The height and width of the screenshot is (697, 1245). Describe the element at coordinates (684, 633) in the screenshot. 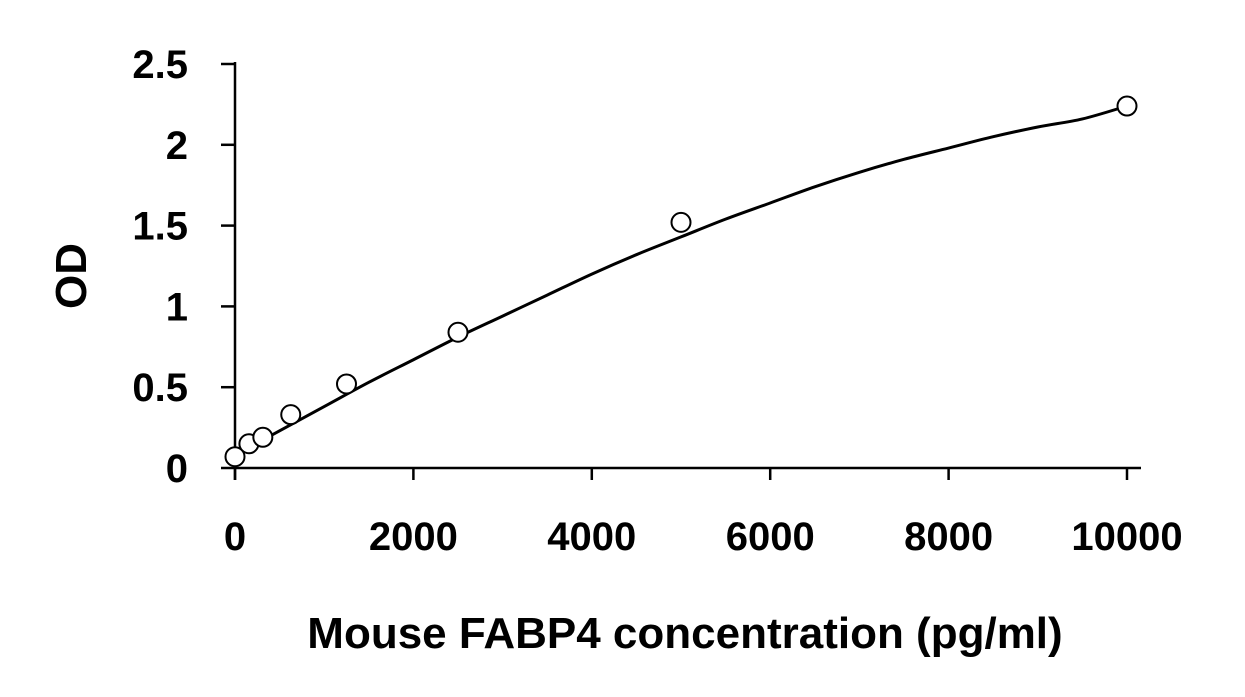

I see `x-axis-title: Mouse FABP4 concentration (pg/ml)` at that location.